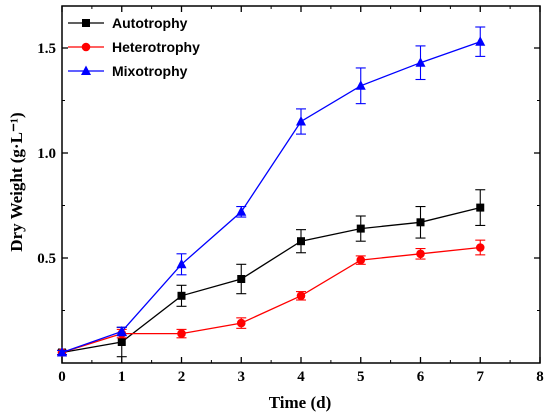  I want to click on legend-item-heterotrophy: Heterotrophy, so click(134, 47).